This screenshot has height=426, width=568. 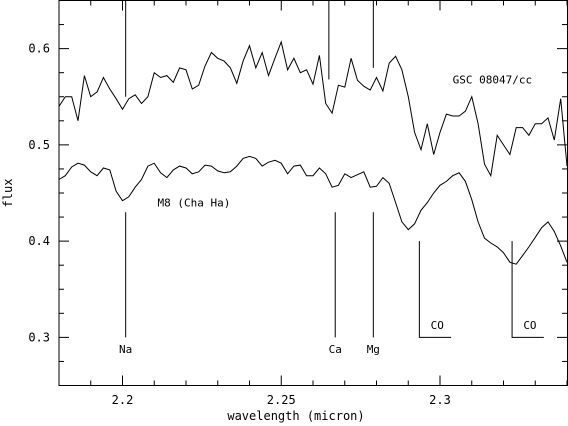 What do you see at coordinates (335, 349) in the screenshot?
I see `line-marker-label-ca: Ca` at bounding box center [335, 349].